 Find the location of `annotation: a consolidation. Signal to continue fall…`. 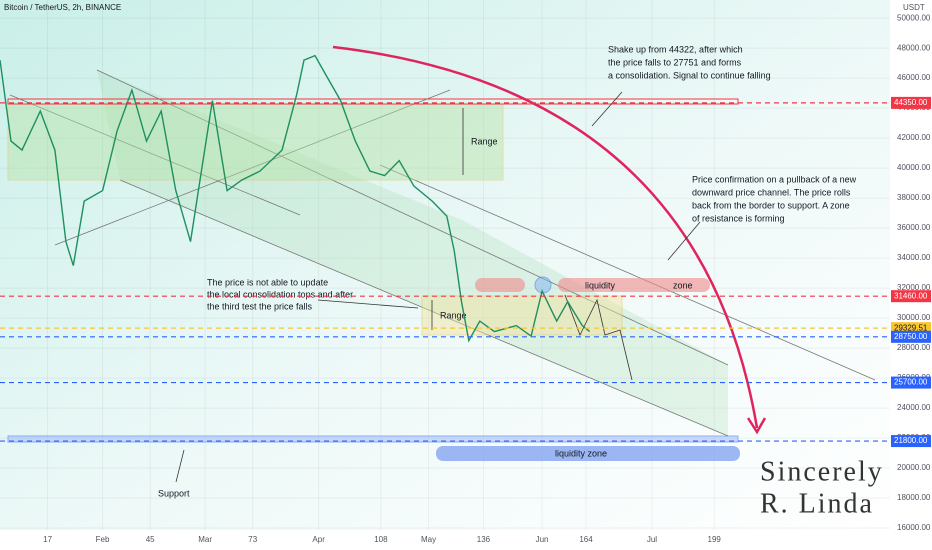

annotation: a consolidation. Signal to continue fall… is located at coordinates (689, 75).